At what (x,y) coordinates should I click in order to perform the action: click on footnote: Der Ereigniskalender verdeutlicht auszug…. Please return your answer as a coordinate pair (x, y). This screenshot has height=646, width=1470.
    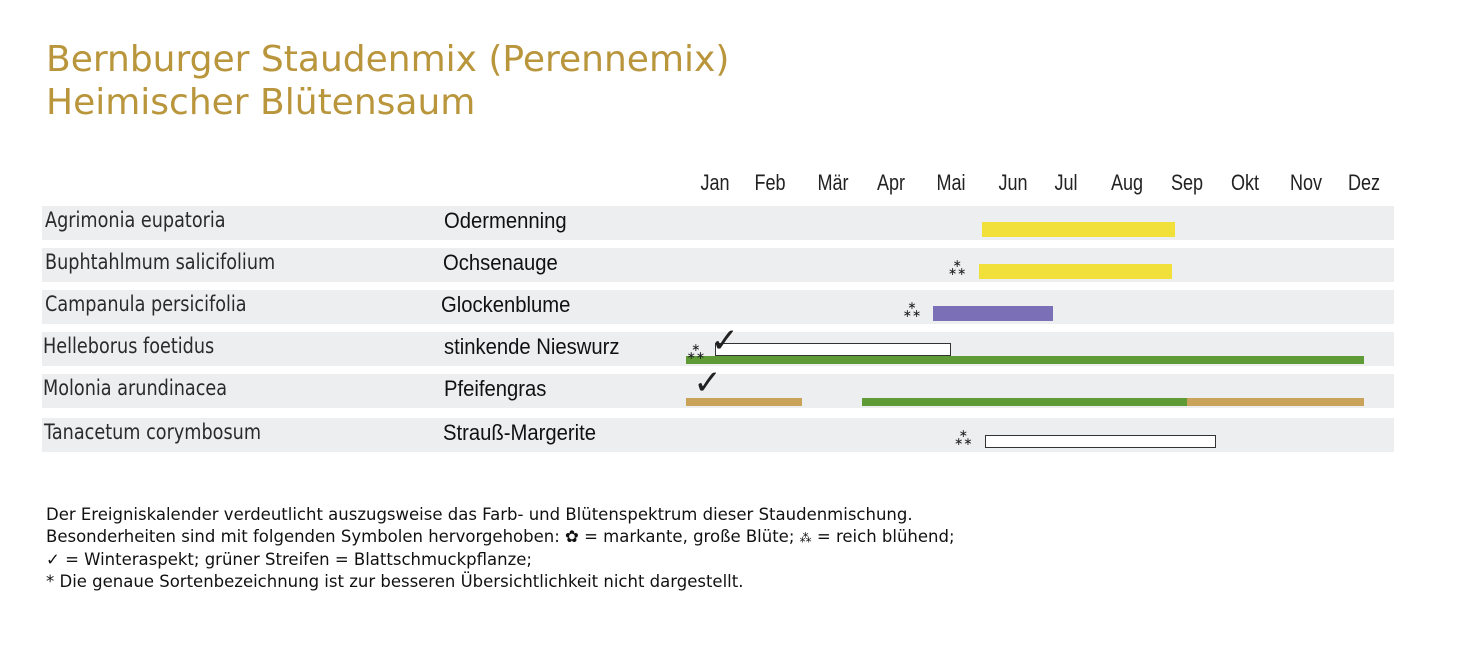
    Looking at the image, I should click on (500, 548).